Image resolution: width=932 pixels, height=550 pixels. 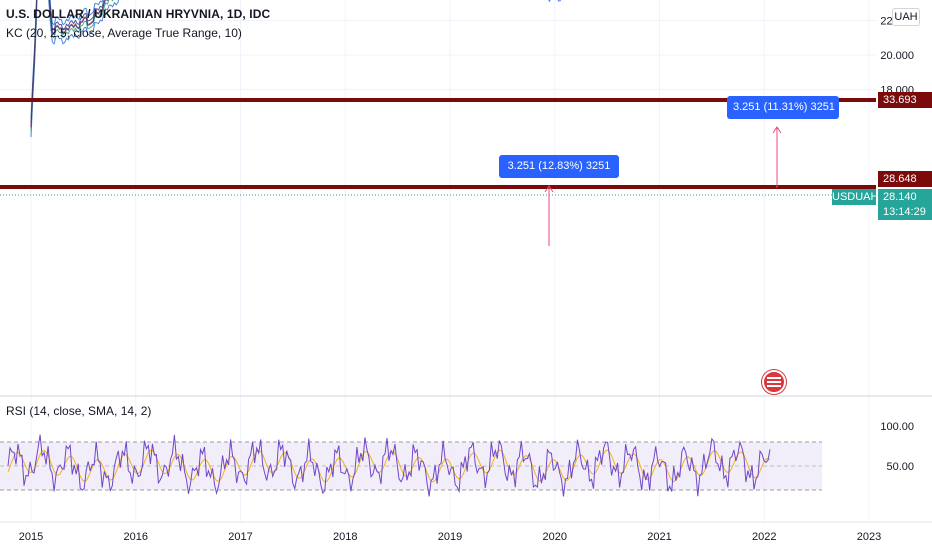 What do you see at coordinates (855, 197) in the screenshot?
I see `symbol-tag: USDUAH` at bounding box center [855, 197].